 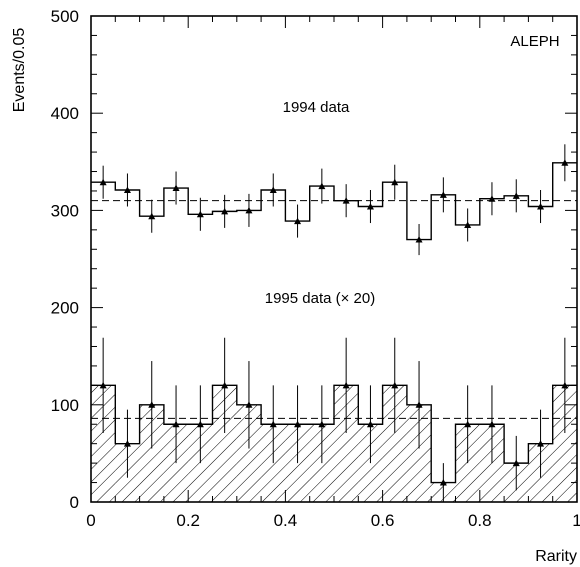 What do you see at coordinates (316, 107) in the screenshot?
I see `label-1994-data: 1994 data` at bounding box center [316, 107].